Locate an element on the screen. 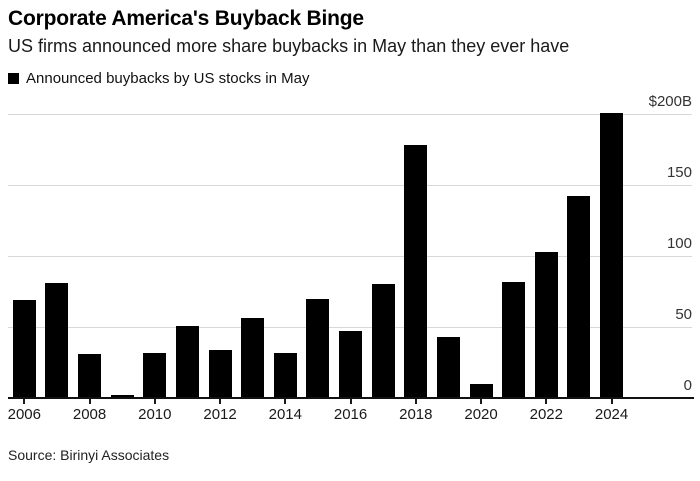  legend-swatch-icon is located at coordinates (13, 78).